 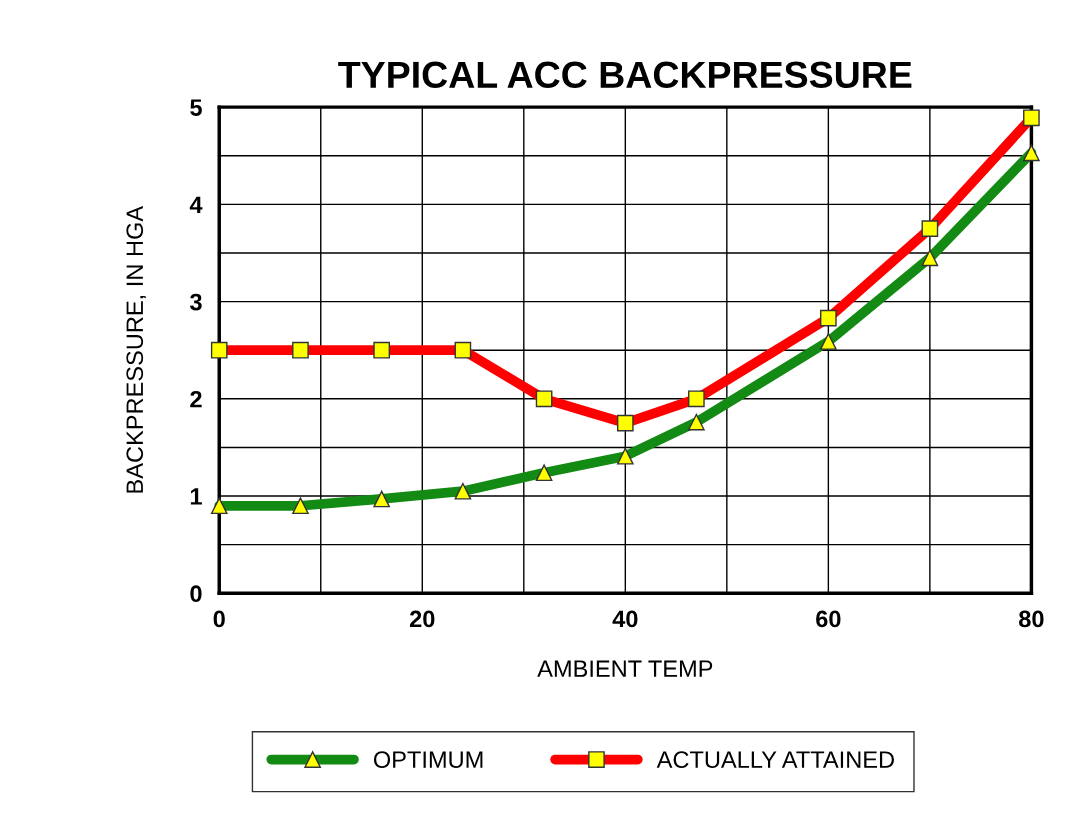 I want to click on y-tick-label: 2, so click(x=196, y=399).